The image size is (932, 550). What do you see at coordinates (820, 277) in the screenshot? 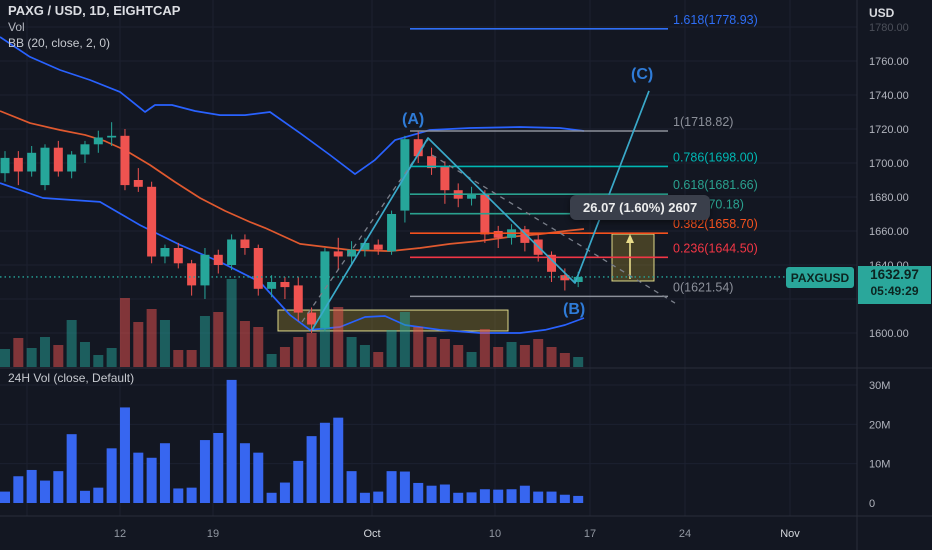
I see `symbol-price-flag: PAXGUSD` at bounding box center [820, 277].